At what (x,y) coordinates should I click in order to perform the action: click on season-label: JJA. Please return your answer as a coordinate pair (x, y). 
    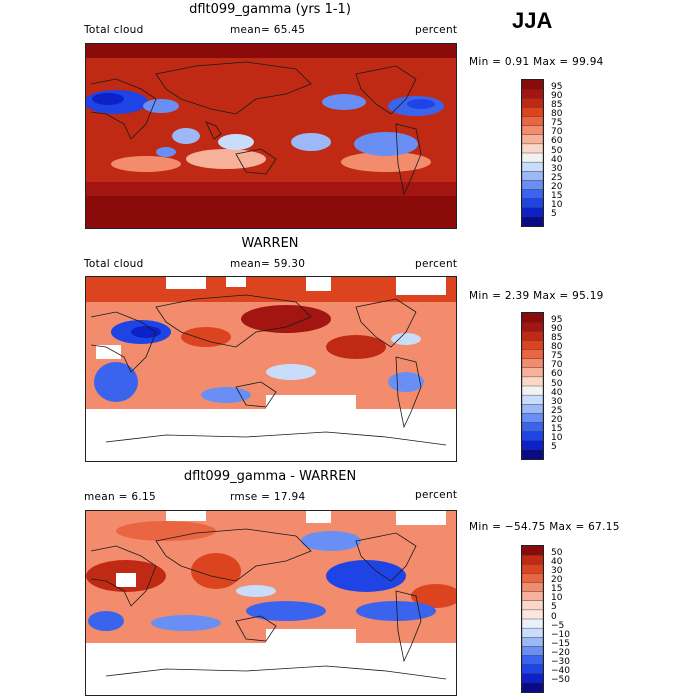
    Looking at the image, I should click on (532, 20).